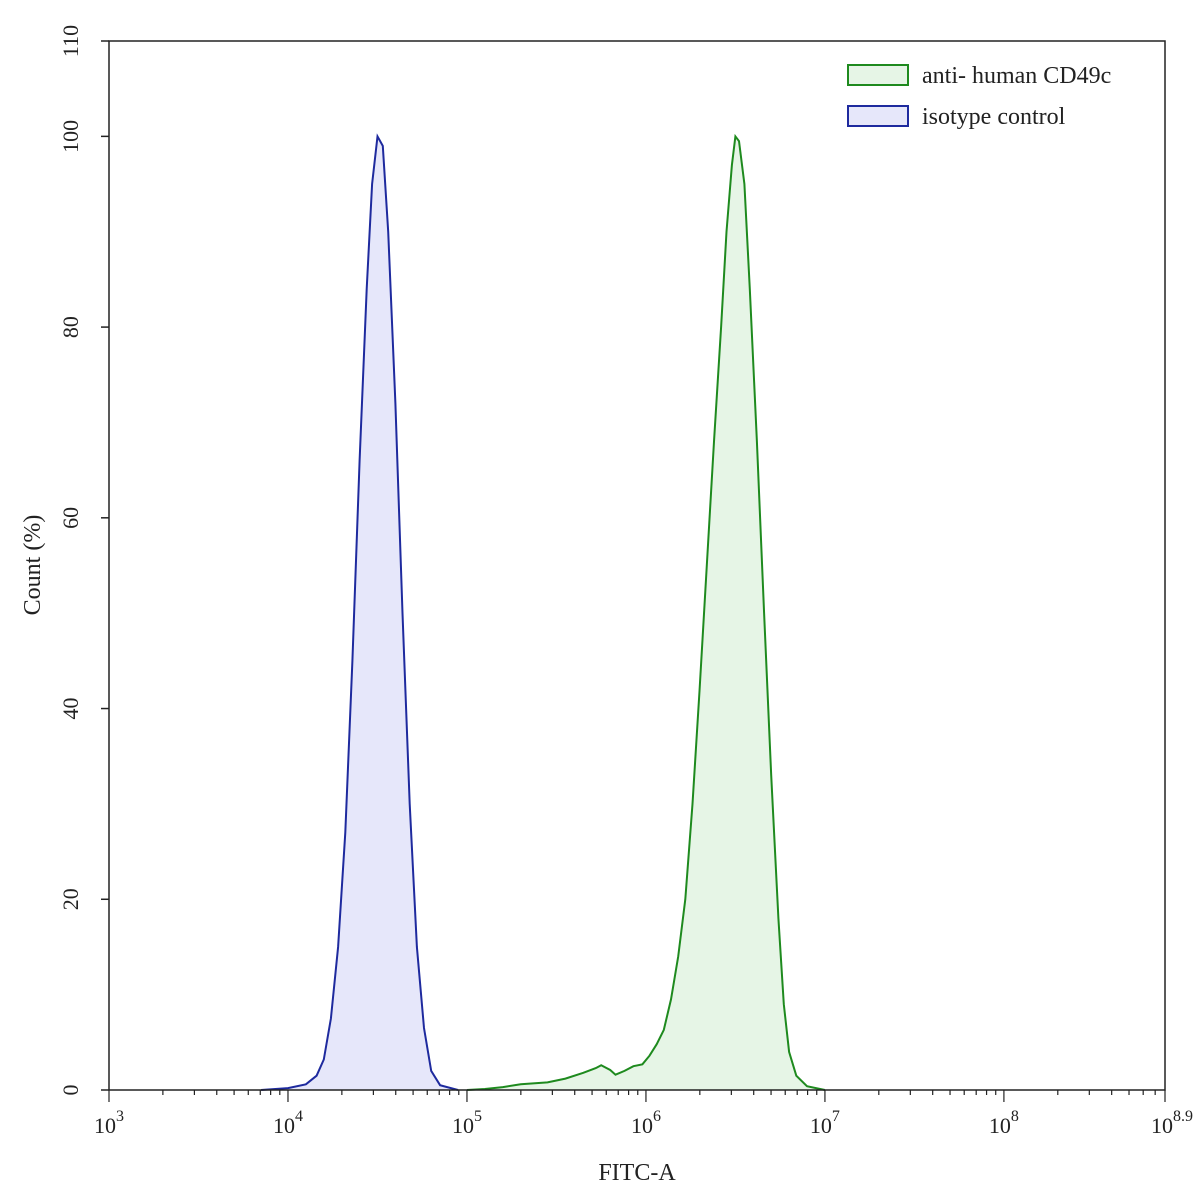 This screenshot has width=1197, height=1193. What do you see at coordinates (637, 1173) in the screenshot?
I see `x-axis-title: FITC-A` at bounding box center [637, 1173].